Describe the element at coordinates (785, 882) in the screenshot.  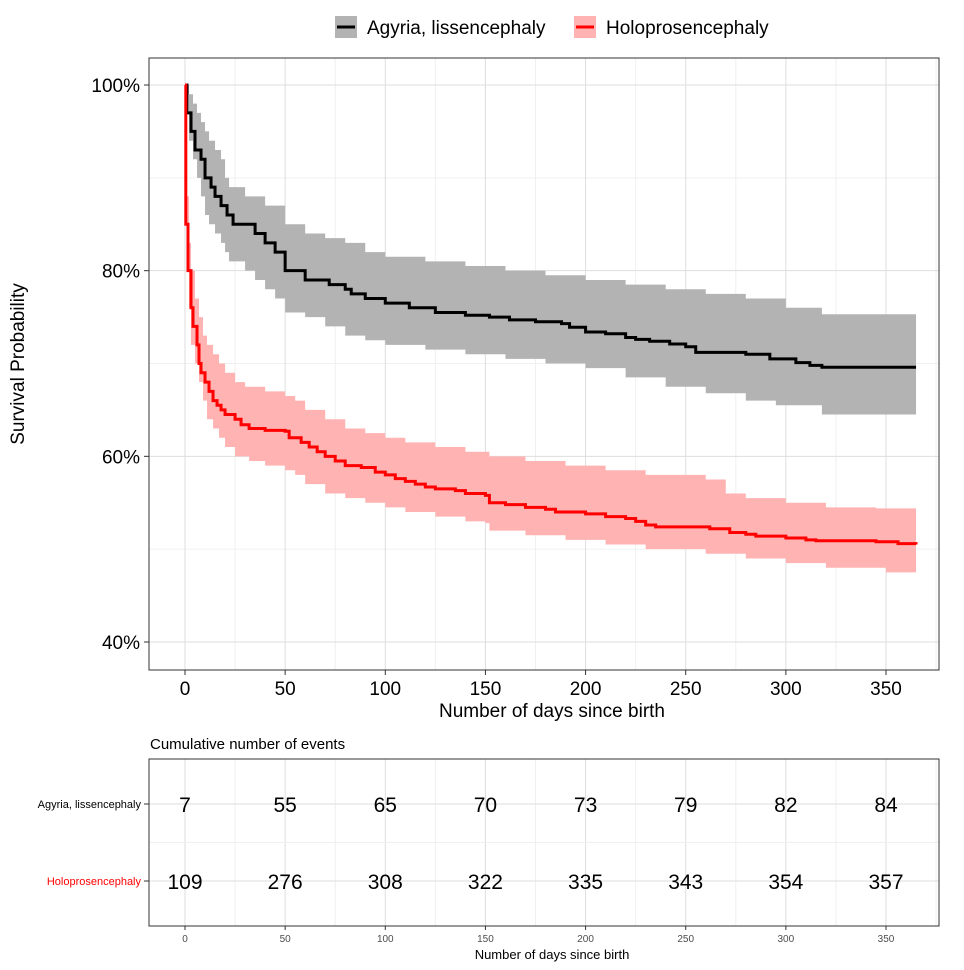
I see `table-cell: 354` at that location.